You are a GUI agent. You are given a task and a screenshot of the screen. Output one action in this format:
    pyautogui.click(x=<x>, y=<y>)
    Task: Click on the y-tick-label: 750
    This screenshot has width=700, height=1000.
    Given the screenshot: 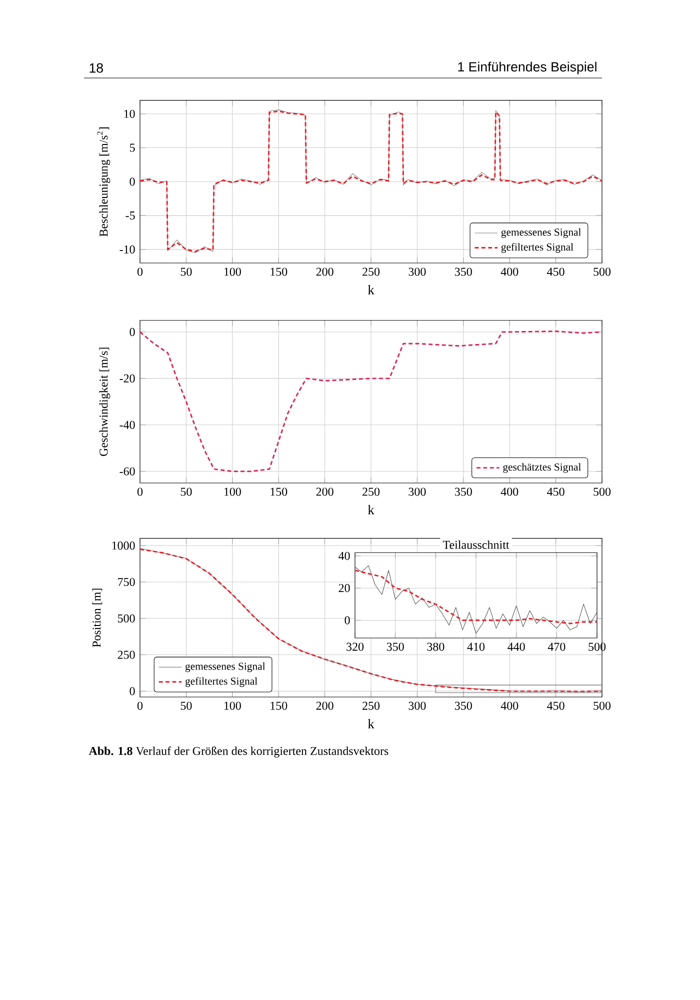 What is the action you would take?
    pyautogui.click(x=126, y=582)
    